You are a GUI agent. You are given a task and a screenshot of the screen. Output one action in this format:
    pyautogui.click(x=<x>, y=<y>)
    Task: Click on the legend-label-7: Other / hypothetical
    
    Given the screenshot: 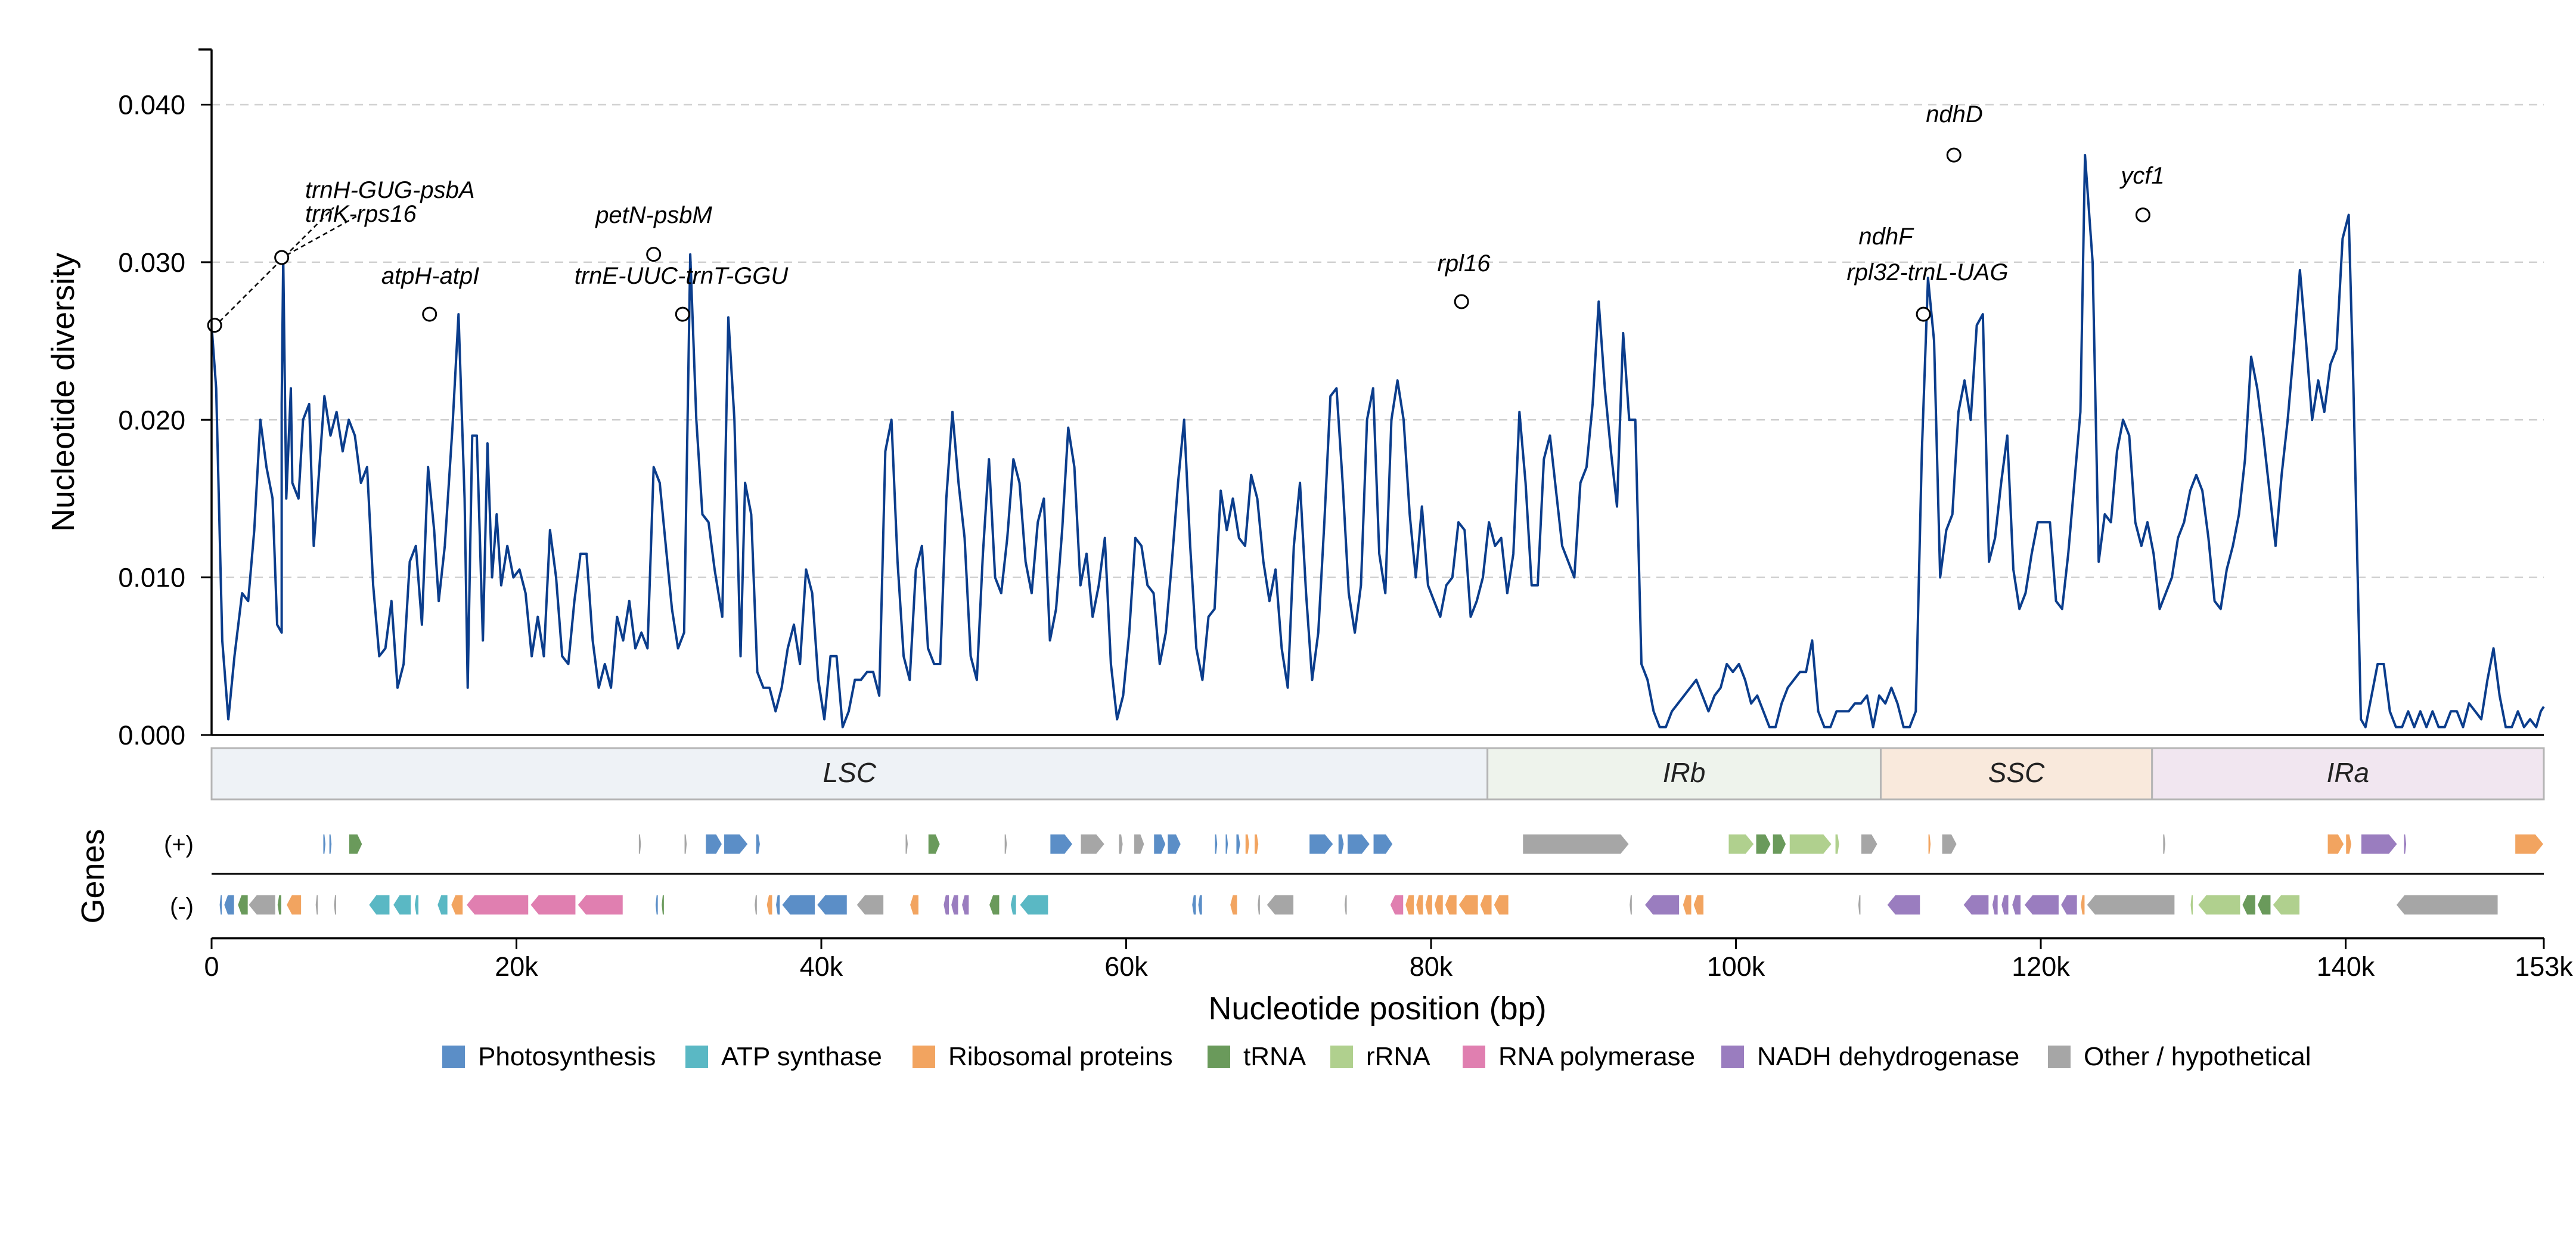 What is the action you would take?
    pyautogui.click(x=2198, y=1056)
    